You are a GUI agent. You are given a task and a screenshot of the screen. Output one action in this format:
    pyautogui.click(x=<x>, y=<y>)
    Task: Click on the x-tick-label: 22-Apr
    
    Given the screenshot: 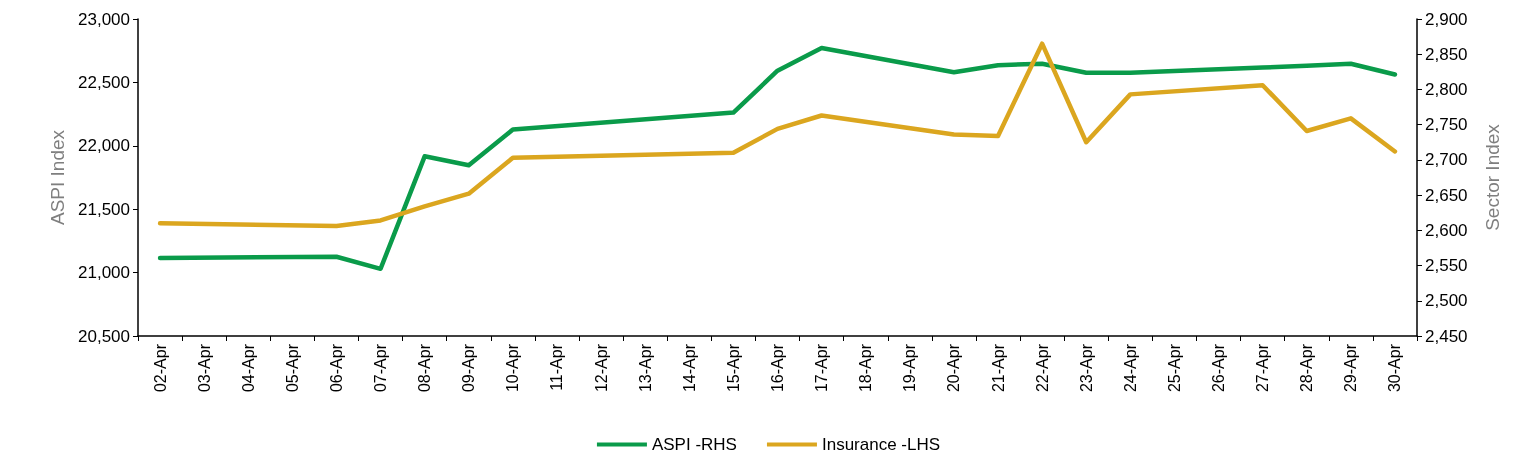 What is the action you would take?
    pyautogui.click(x=1042, y=368)
    